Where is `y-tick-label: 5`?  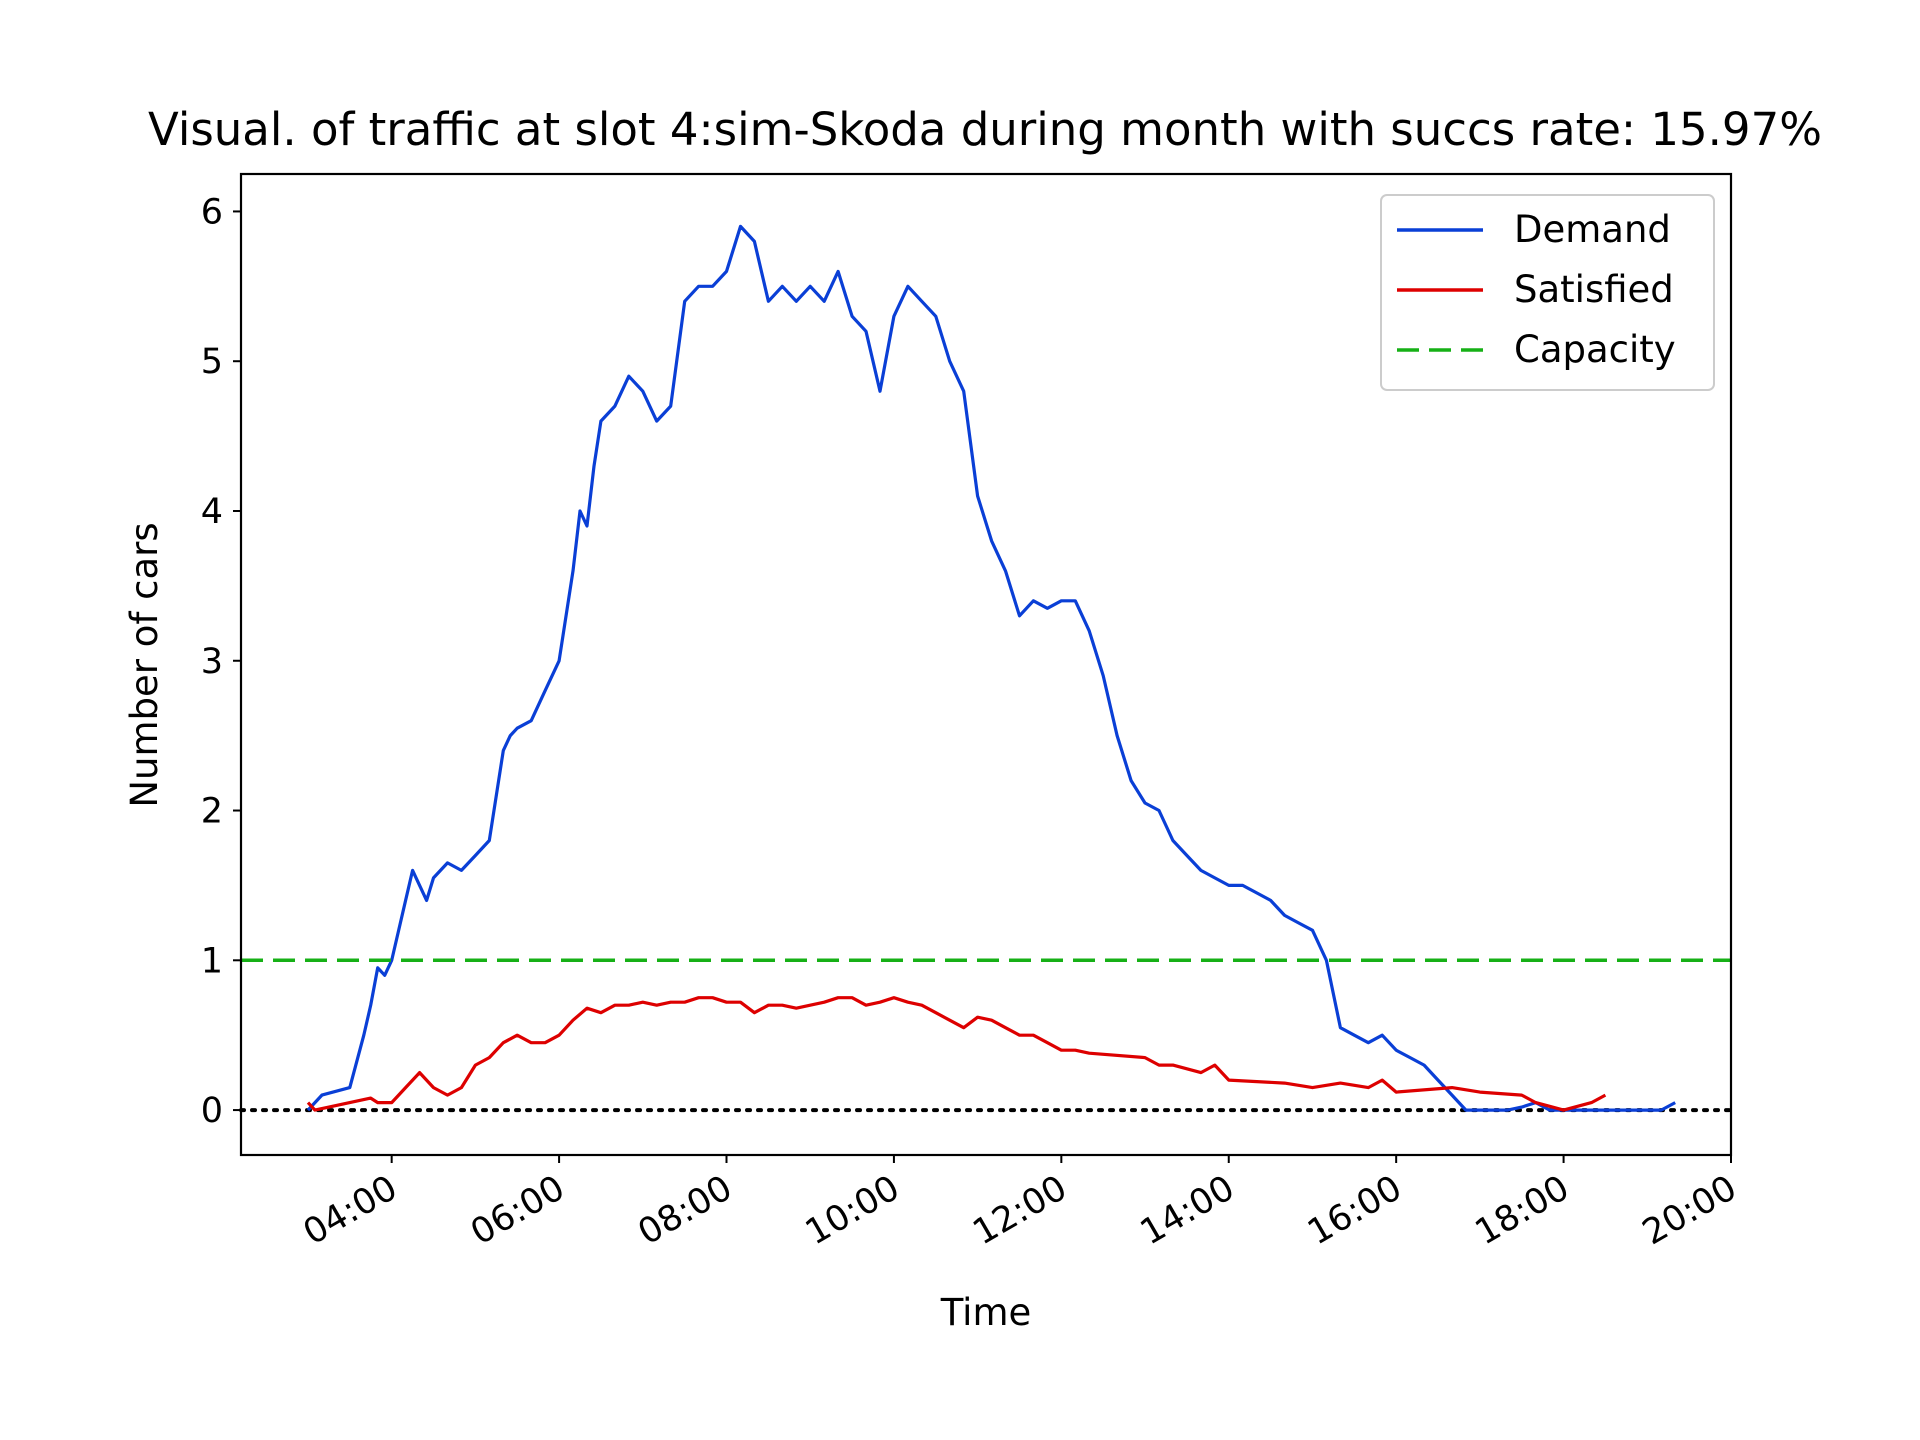
y-tick-label: 5 is located at coordinates (212, 362).